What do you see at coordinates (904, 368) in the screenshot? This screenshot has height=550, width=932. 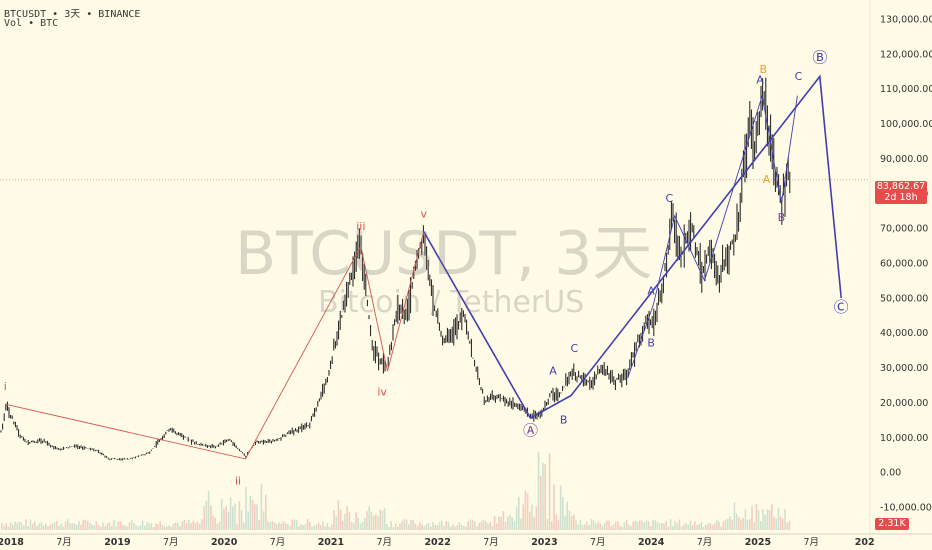 I see `y-tick-label: 30,000.00` at bounding box center [904, 368].